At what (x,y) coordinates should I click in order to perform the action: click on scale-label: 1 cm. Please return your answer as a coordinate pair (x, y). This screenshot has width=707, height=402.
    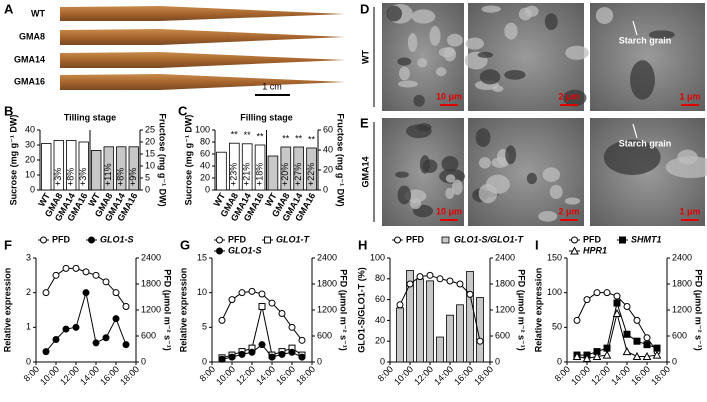
    Looking at the image, I should click on (272, 86).